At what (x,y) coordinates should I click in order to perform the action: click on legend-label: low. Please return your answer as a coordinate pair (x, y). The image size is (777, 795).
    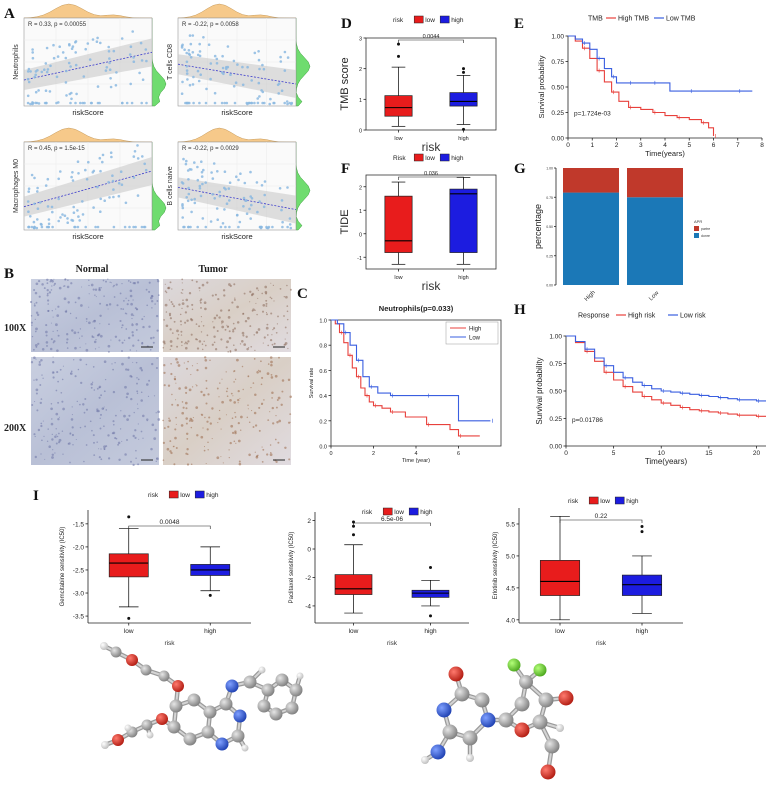
    Looking at the image, I should click on (430, 158).